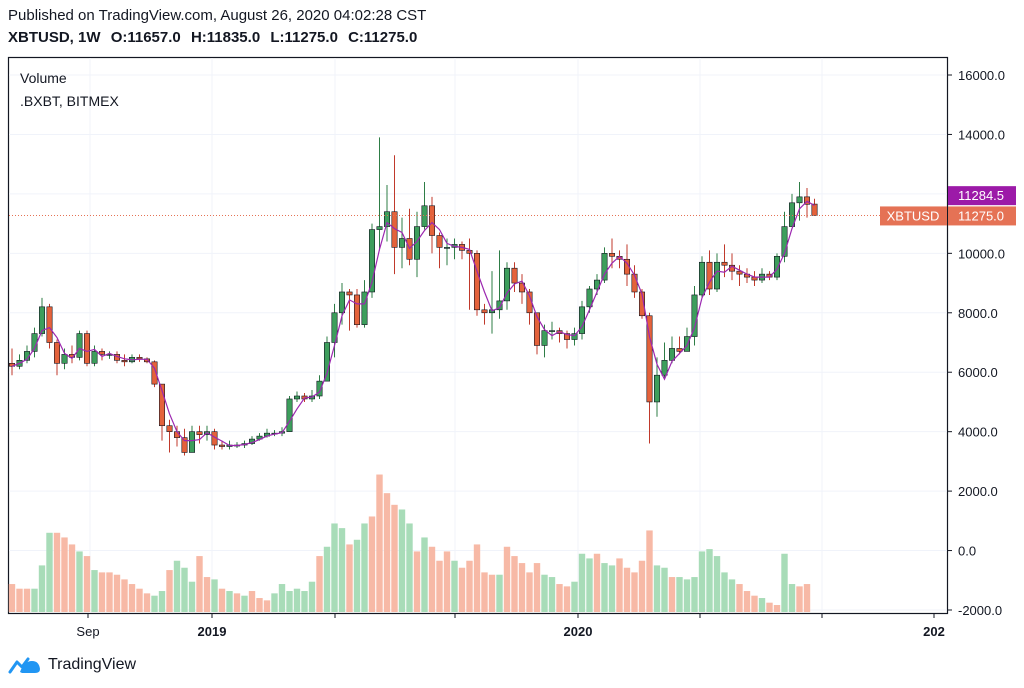  I want to click on tradingview-logo: TradingView, so click(72, 665).